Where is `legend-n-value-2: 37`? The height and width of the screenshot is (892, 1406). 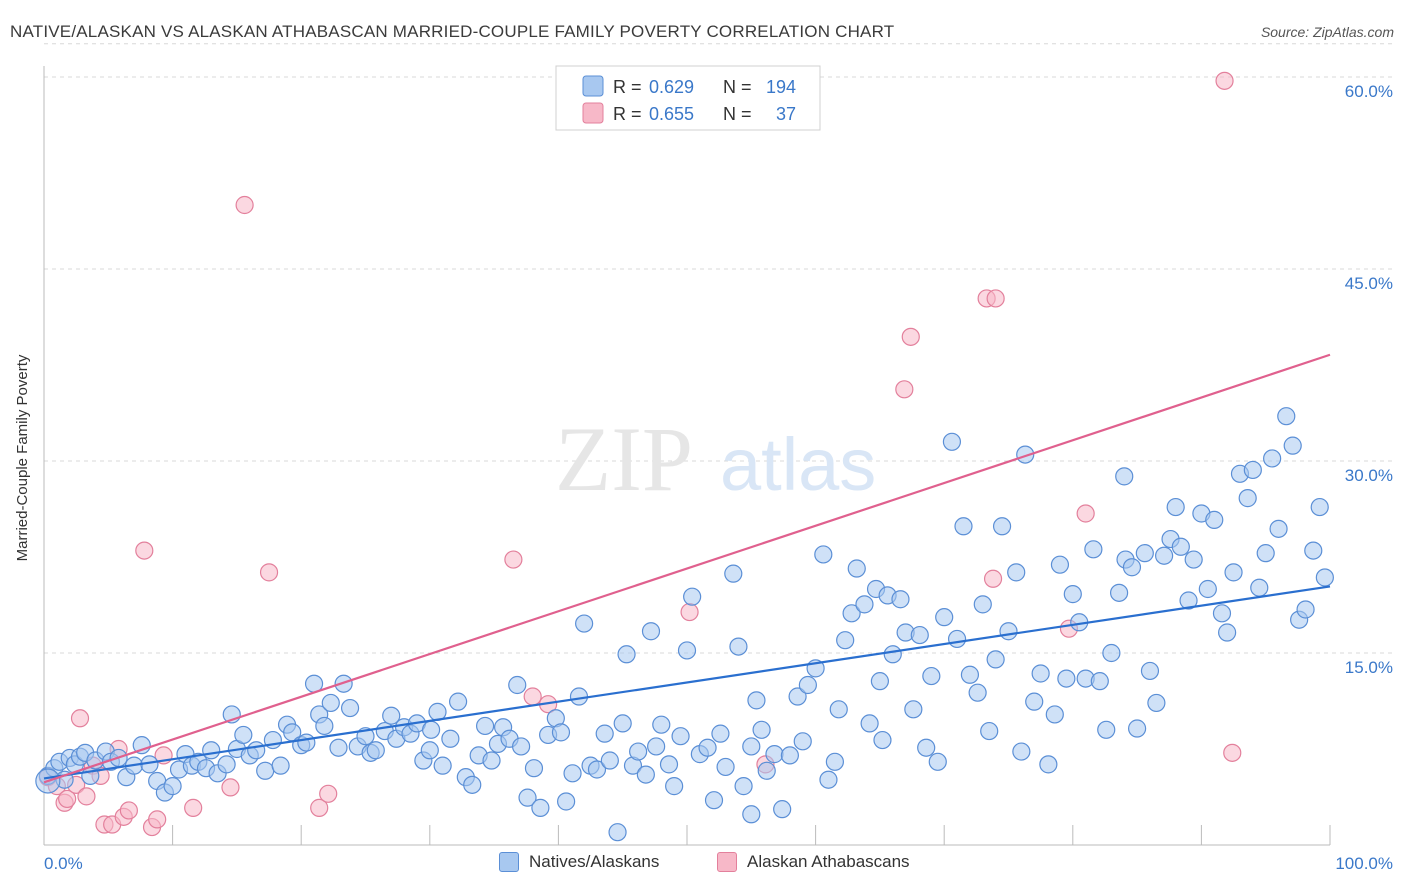
legend-n-value-2: 37 is located at coordinates (786, 114).